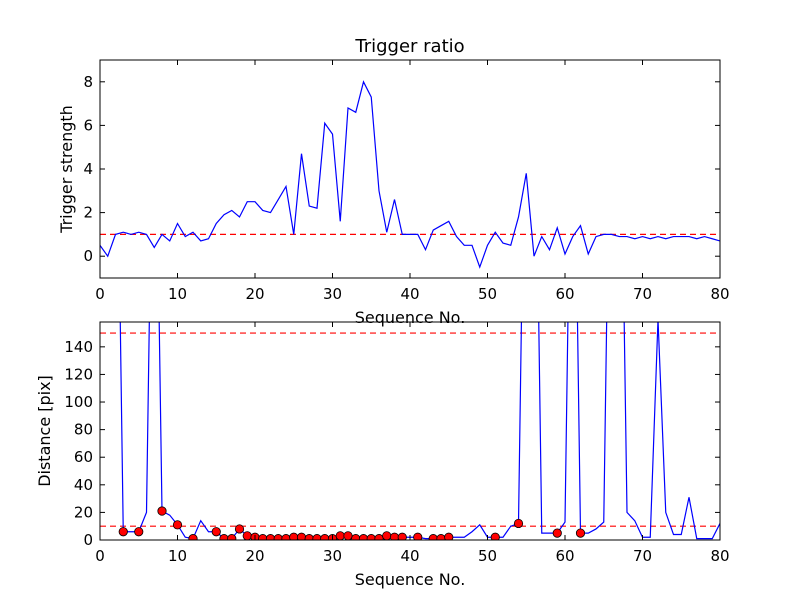 The image size is (800, 600). What do you see at coordinates (78, 374) in the screenshot?
I see `y-tick-label: 120` at bounding box center [78, 374].